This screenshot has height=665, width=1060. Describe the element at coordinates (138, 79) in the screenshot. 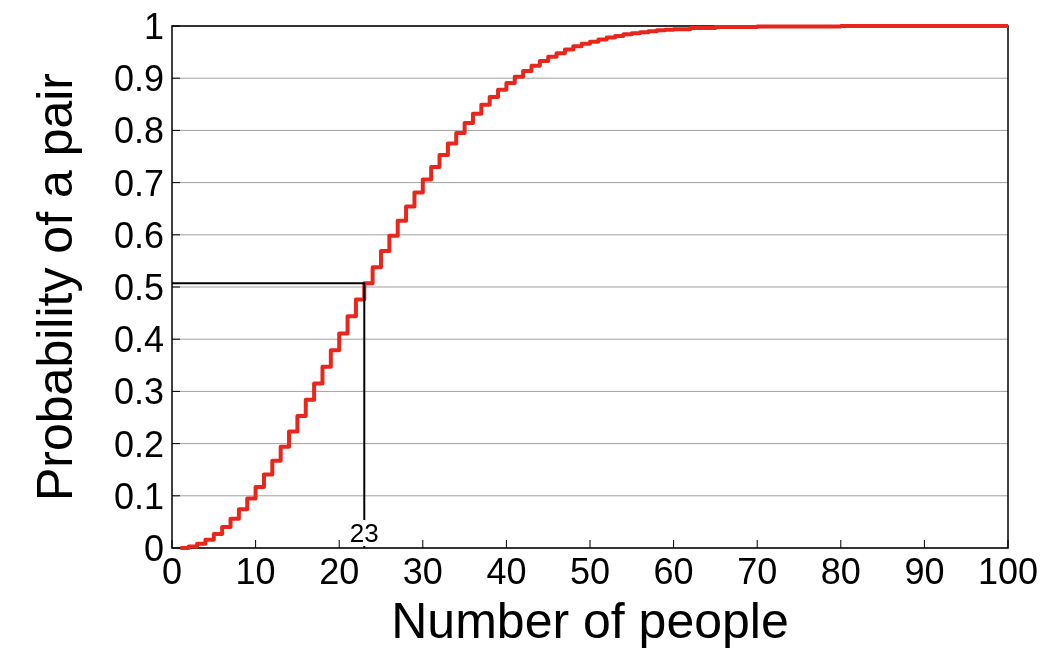

I see `y-tick-label: 0.9` at that location.